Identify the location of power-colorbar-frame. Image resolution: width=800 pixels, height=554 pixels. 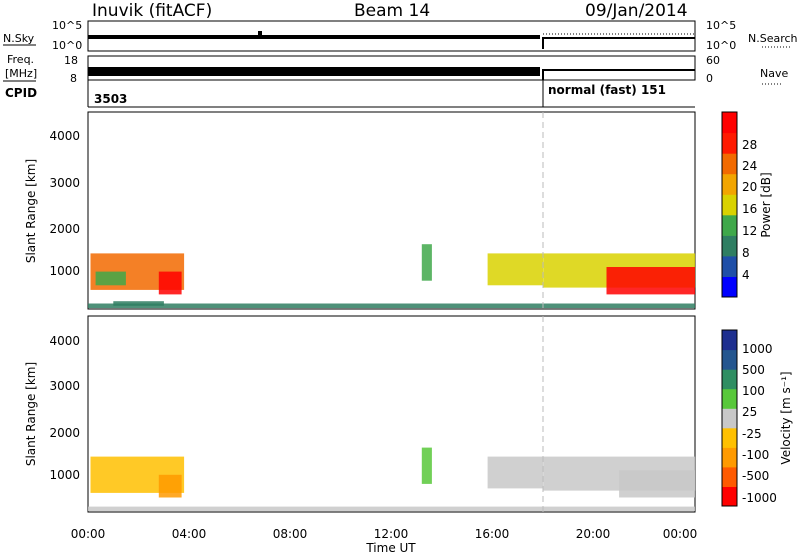
(729, 204).